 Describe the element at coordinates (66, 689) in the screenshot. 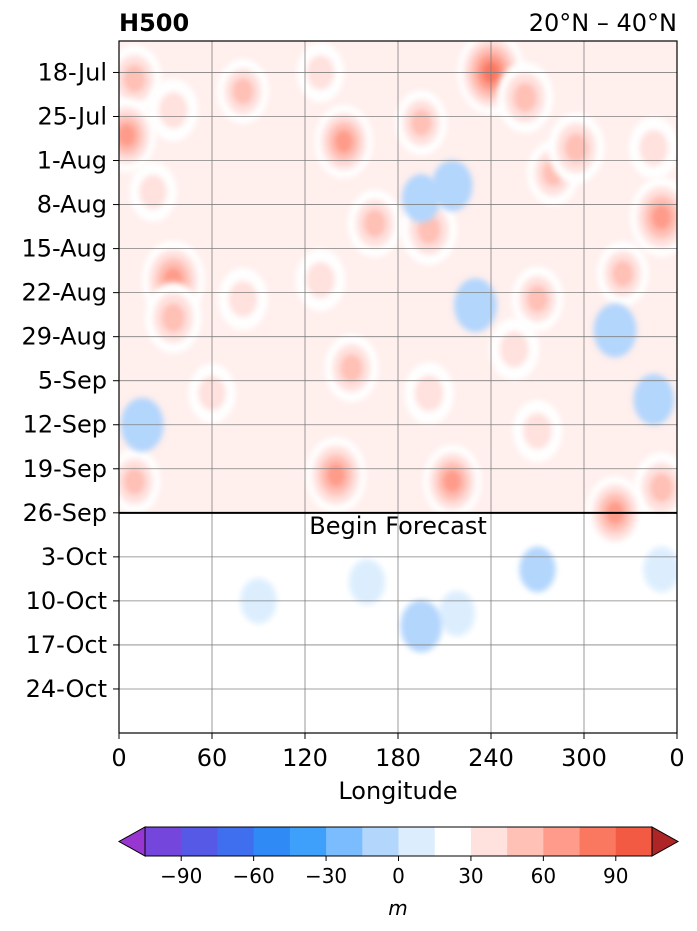

I see `y-tick-label: 24-Oct` at that location.